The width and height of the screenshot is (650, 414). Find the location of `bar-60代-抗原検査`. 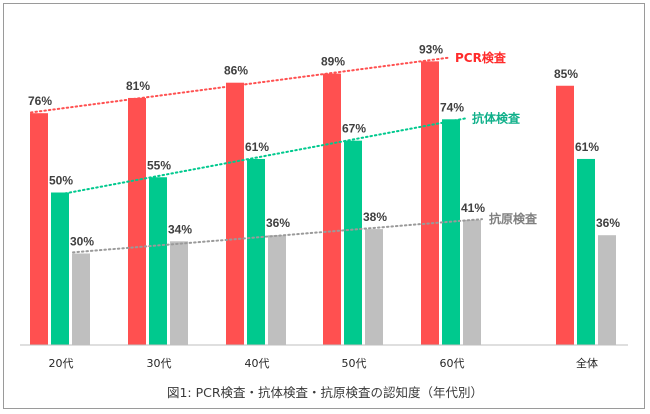

bar-60代-抗原検査 is located at coordinates (472, 282).